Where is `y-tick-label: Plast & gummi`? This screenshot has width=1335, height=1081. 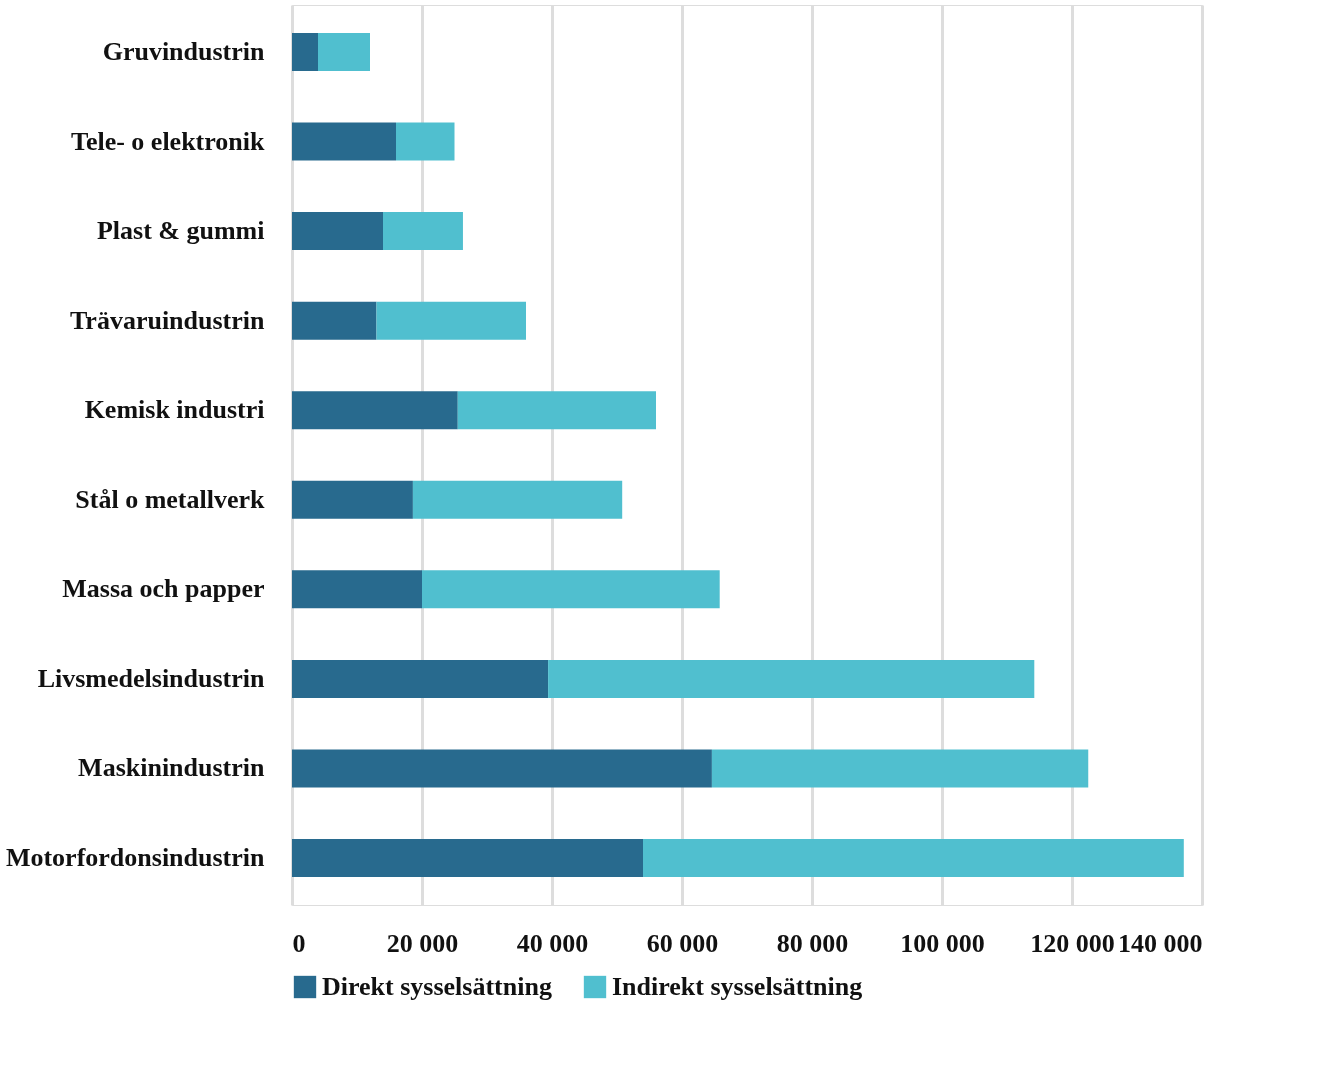 y-tick-label: Plast & gummi is located at coordinates (180, 231).